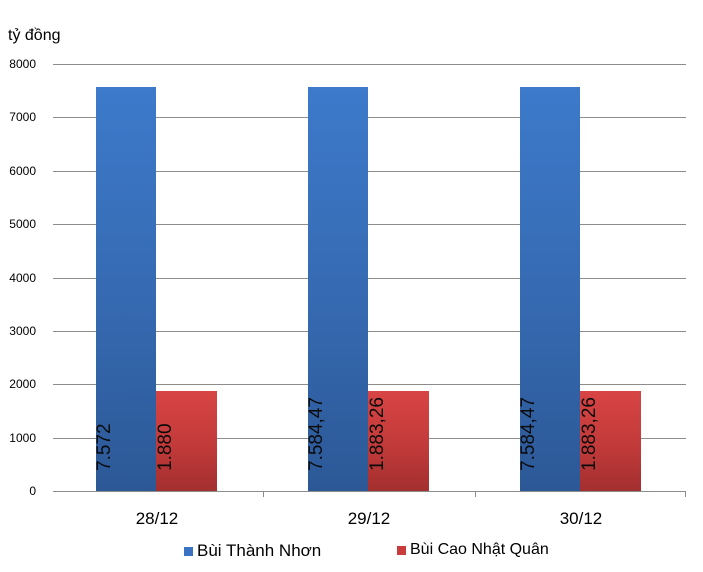 The image size is (703, 572). What do you see at coordinates (157, 518) in the screenshot?
I see `x-label-28-12: 28/12` at bounding box center [157, 518].